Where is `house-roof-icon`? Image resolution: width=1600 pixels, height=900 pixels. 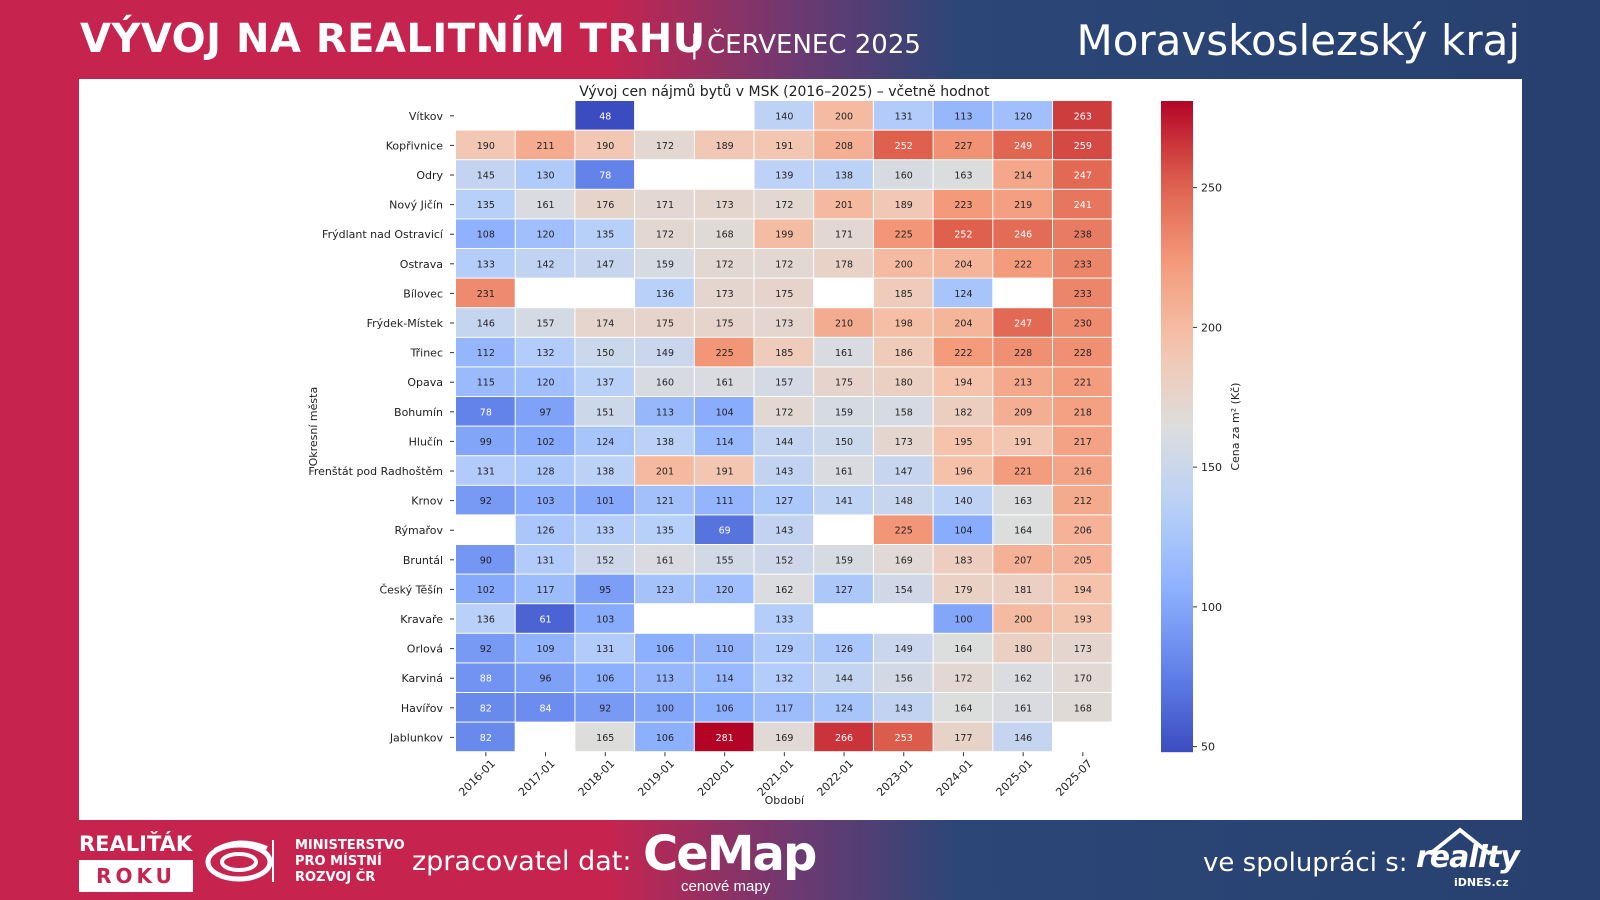
house-roof-icon is located at coordinates (1460, 841).